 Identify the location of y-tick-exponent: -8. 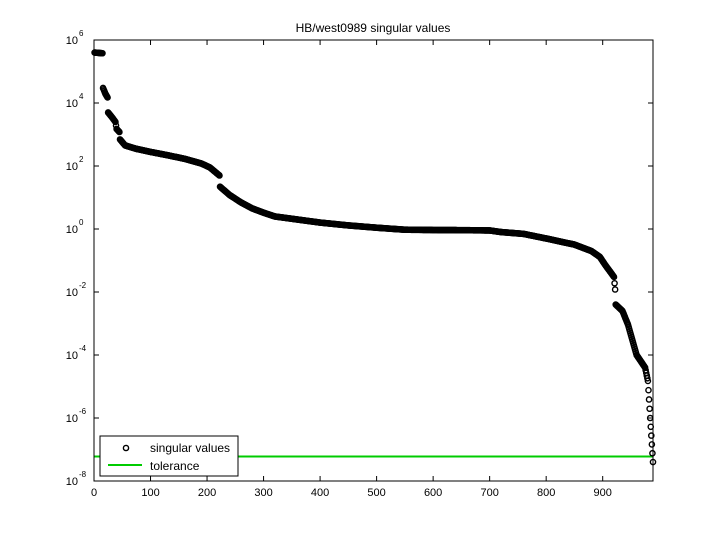
(83, 474).